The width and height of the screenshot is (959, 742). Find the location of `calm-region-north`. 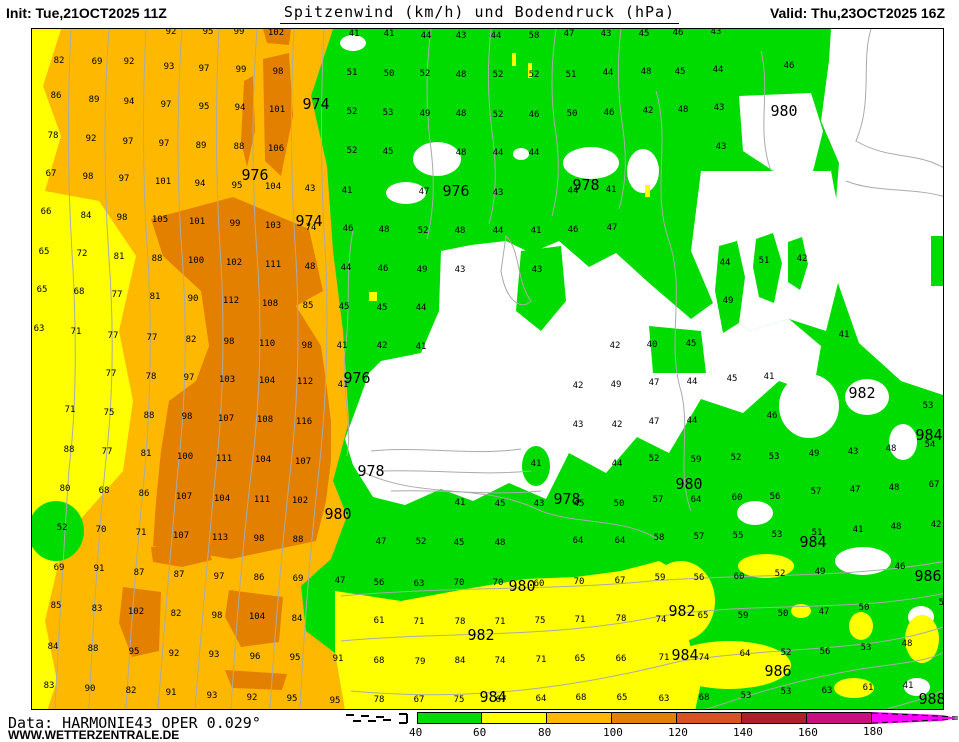

calm-region-north is located at coordinates (781, 134).